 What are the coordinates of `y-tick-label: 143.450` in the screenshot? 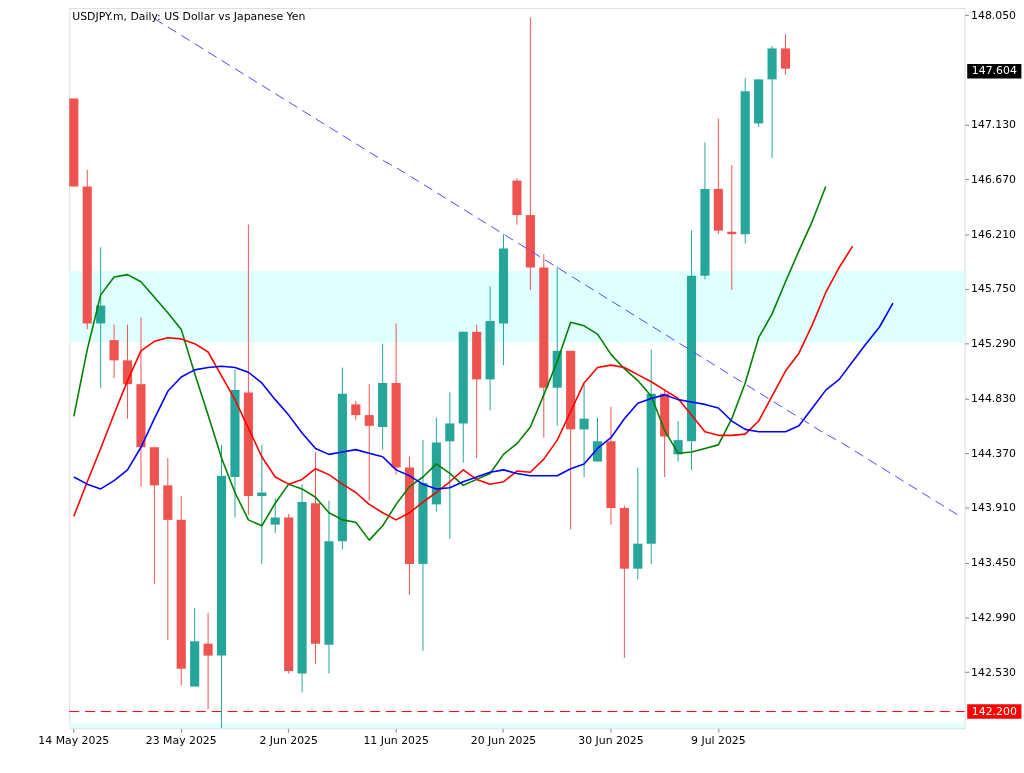 It's located at (994, 563).